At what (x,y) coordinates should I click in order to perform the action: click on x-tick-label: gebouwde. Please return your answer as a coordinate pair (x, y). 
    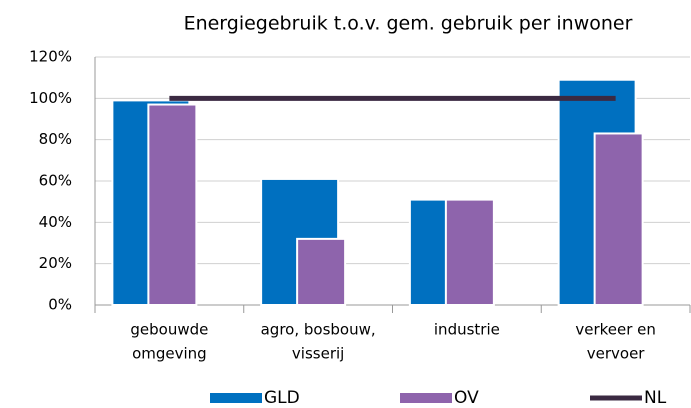
    Looking at the image, I should click on (169, 330).